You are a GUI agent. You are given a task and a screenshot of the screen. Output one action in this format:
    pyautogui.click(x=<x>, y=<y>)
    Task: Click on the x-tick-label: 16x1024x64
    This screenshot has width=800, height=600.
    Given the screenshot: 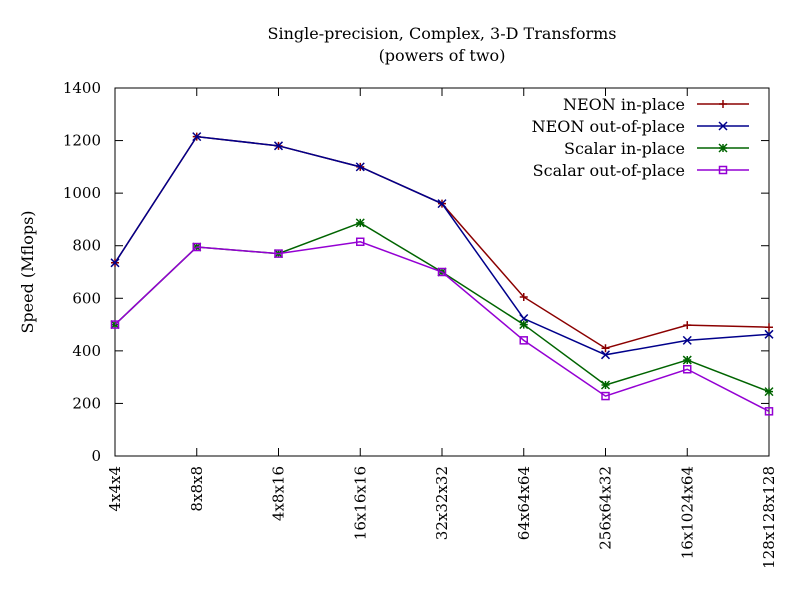 What is the action you would take?
    pyautogui.click(x=687, y=512)
    